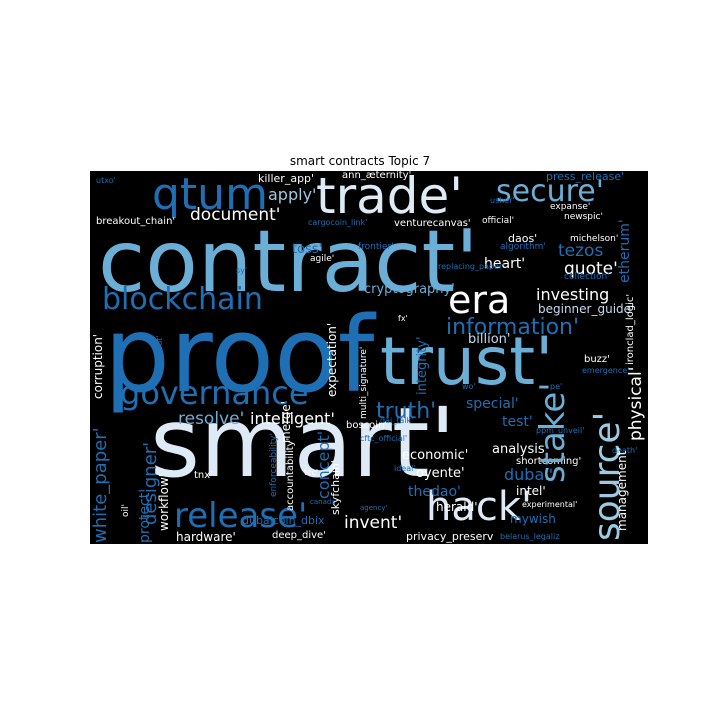 This screenshot has height=720, width=720. I want to click on word: hack', so click(479, 507).